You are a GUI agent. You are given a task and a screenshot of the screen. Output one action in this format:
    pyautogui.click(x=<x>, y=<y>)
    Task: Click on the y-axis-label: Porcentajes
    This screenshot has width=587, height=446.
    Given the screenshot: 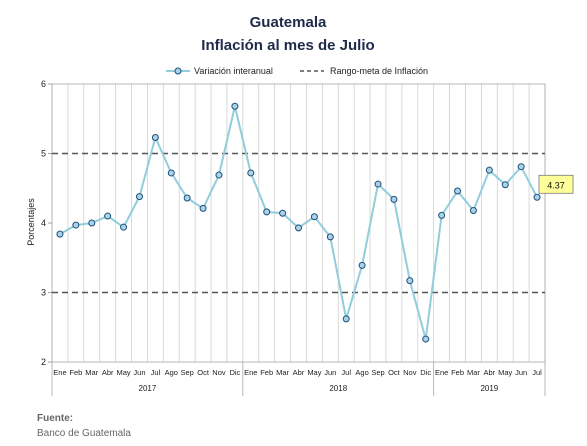 What is the action you would take?
    pyautogui.click(x=31, y=222)
    